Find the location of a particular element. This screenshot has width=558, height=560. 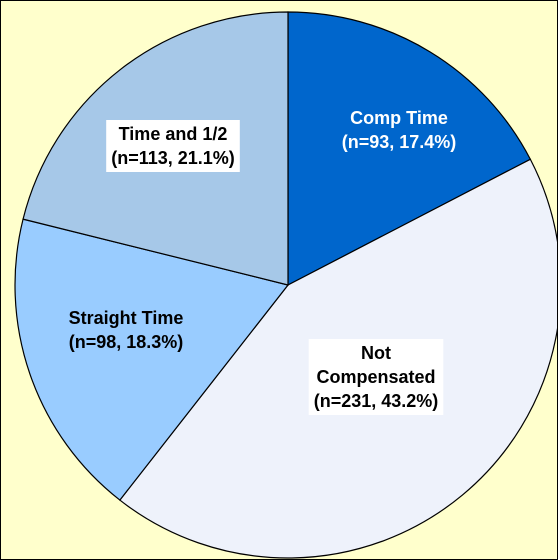

slice-label-text: Time and 1/2 is located at coordinates (173, 134).